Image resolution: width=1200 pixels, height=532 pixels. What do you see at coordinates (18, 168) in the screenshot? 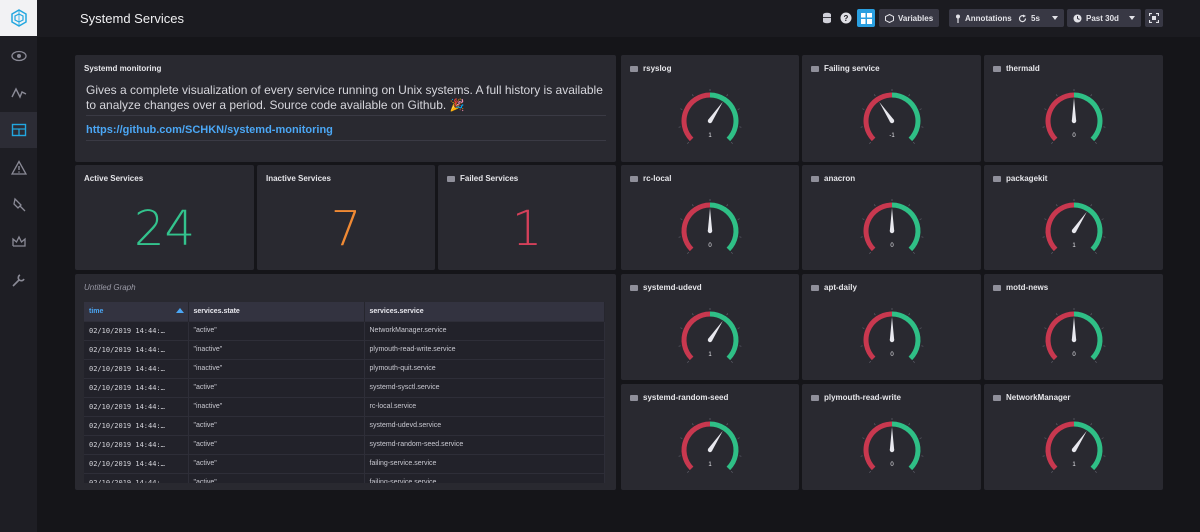
I see `alert-icon` at bounding box center [18, 168].